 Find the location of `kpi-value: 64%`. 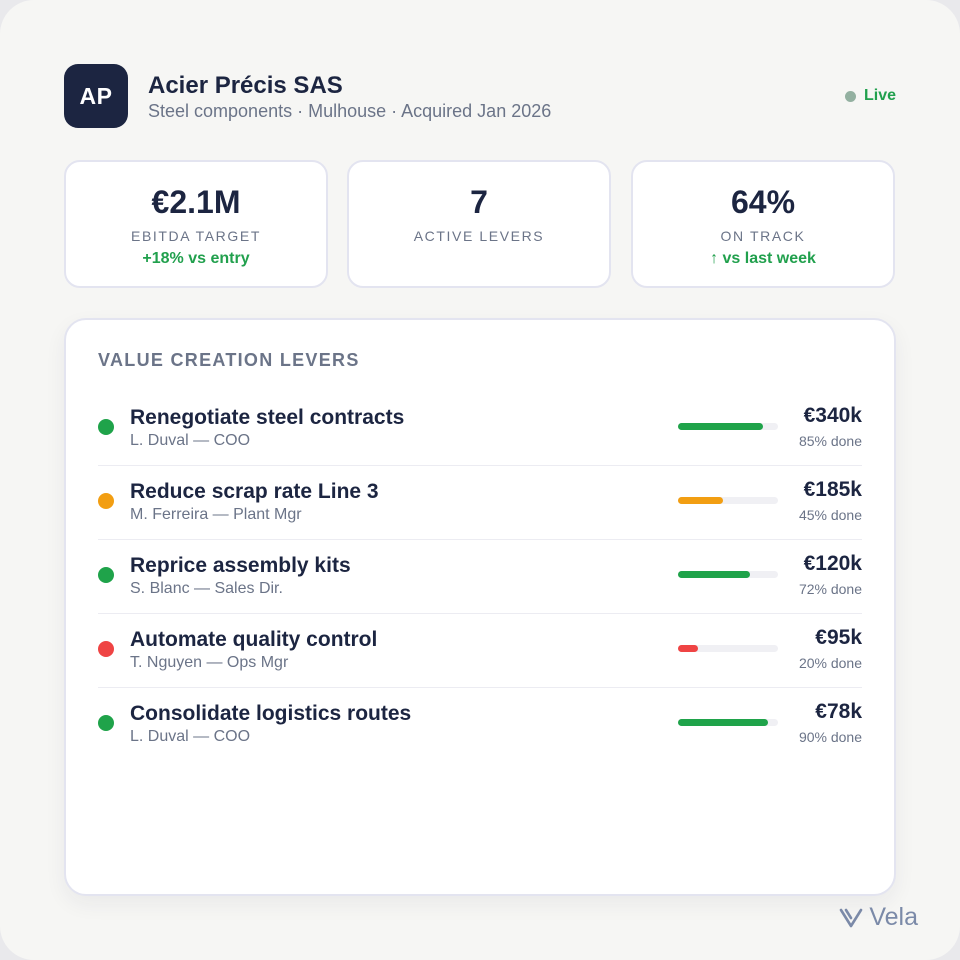

kpi-value: 64% is located at coordinates (763, 202).